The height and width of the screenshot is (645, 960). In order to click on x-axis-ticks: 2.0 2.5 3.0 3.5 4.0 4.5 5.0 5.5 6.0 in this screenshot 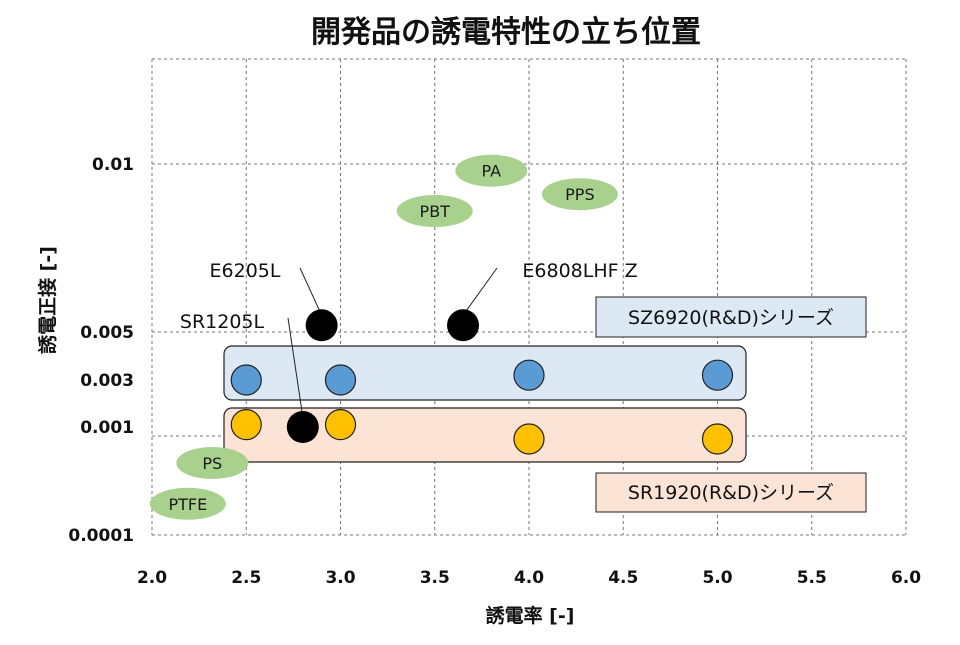, I will do `click(529, 578)`.